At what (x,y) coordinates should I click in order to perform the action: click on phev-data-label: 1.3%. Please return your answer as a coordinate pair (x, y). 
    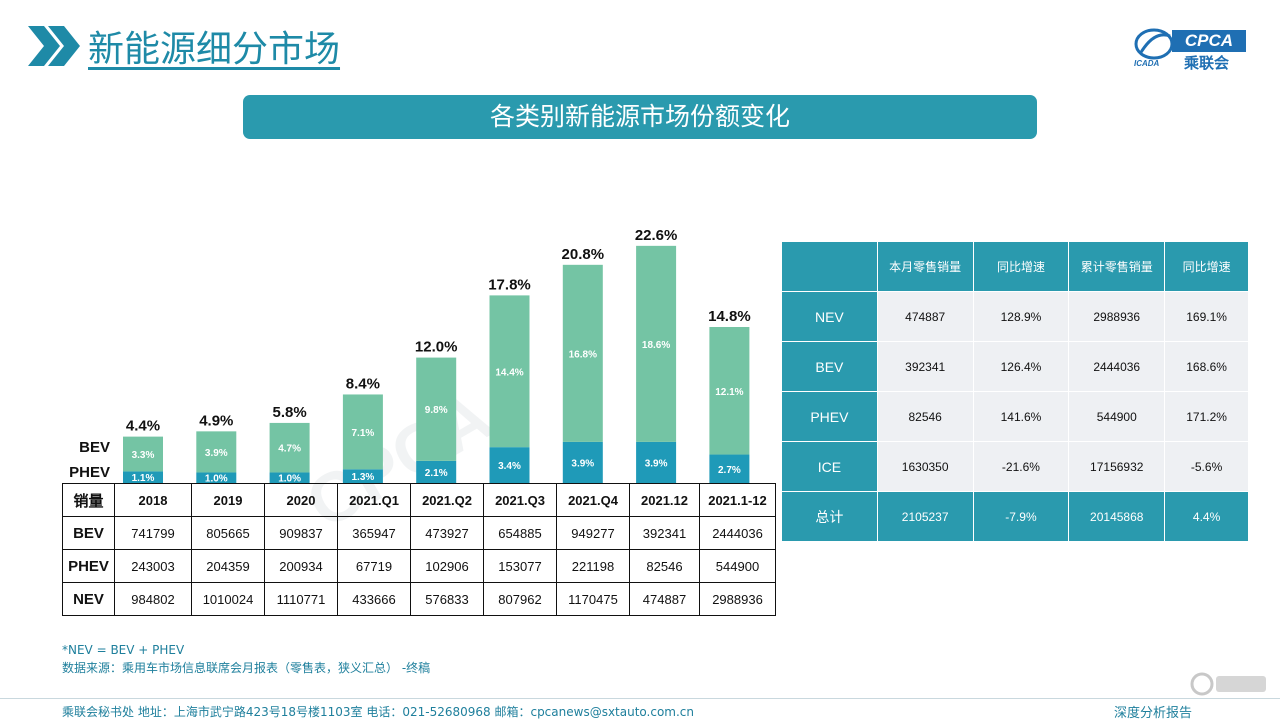
    Looking at the image, I should click on (363, 477).